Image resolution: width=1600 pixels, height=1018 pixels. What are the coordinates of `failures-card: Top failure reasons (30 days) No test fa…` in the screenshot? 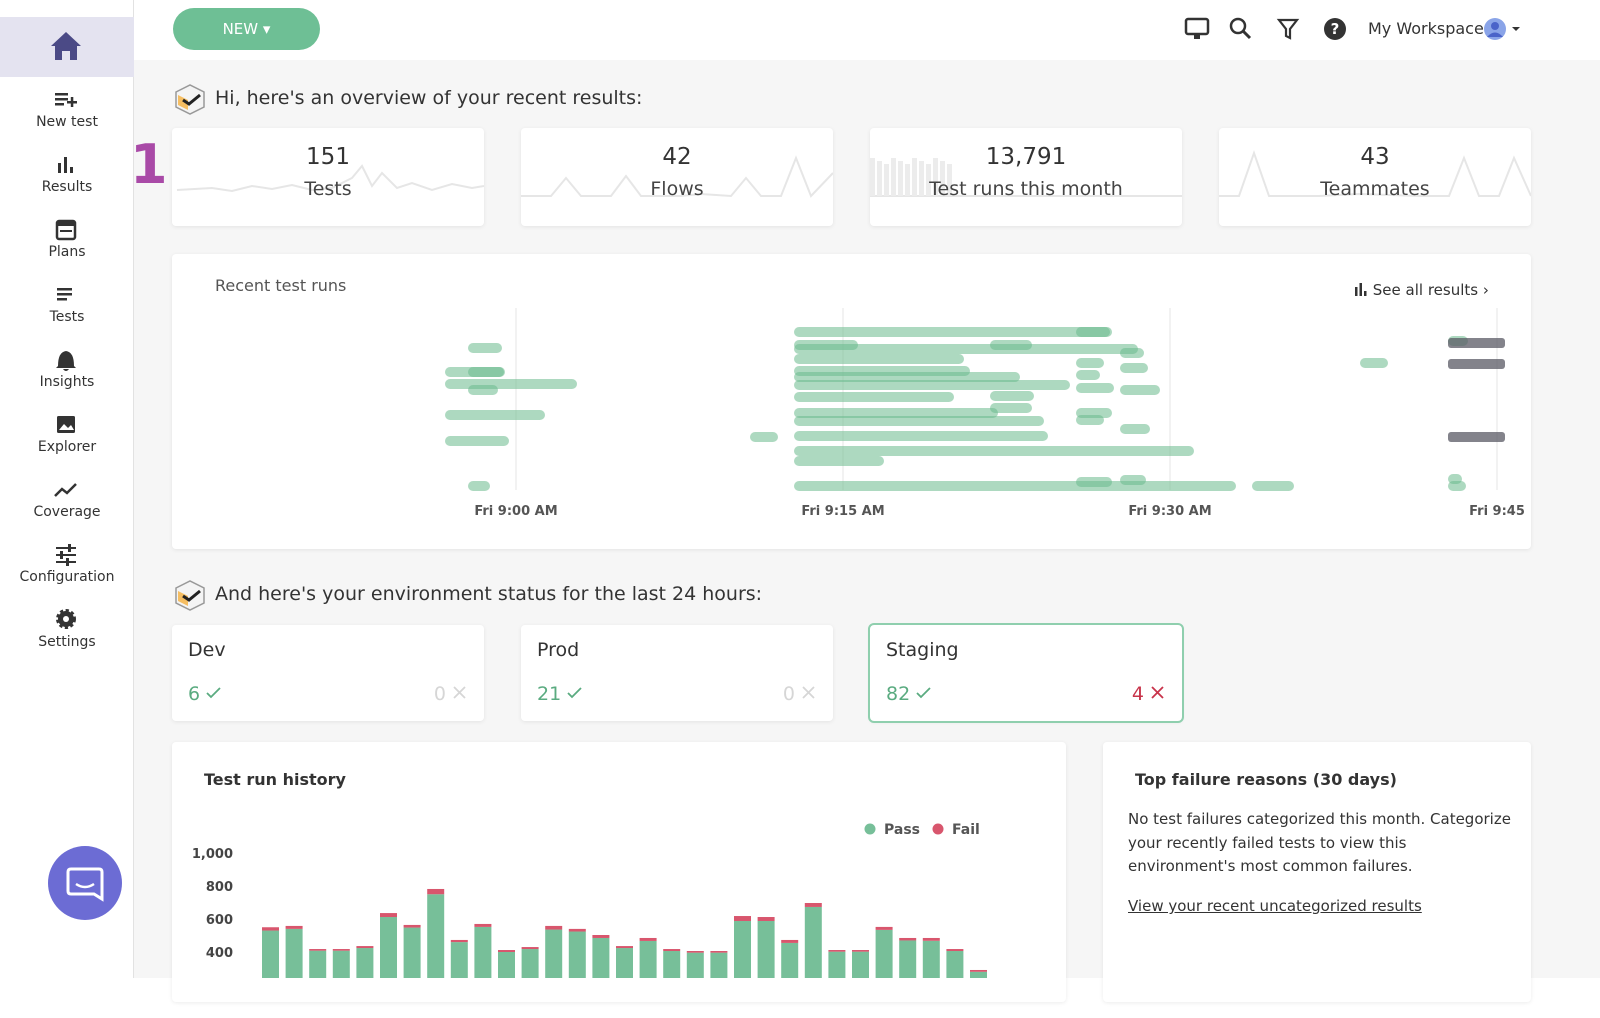 It's located at (1317, 872).